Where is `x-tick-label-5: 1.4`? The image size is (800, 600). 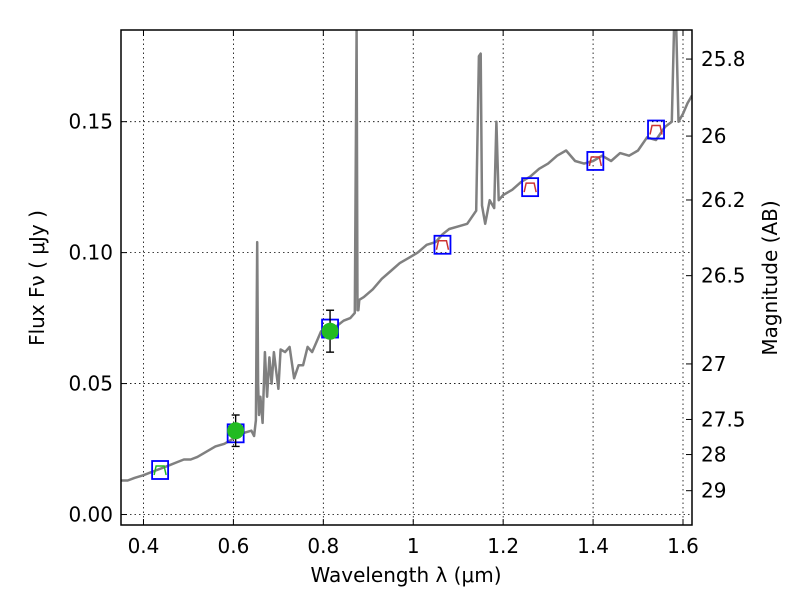 x-tick-label-5: 1.4 is located at coordinates (593, 546).